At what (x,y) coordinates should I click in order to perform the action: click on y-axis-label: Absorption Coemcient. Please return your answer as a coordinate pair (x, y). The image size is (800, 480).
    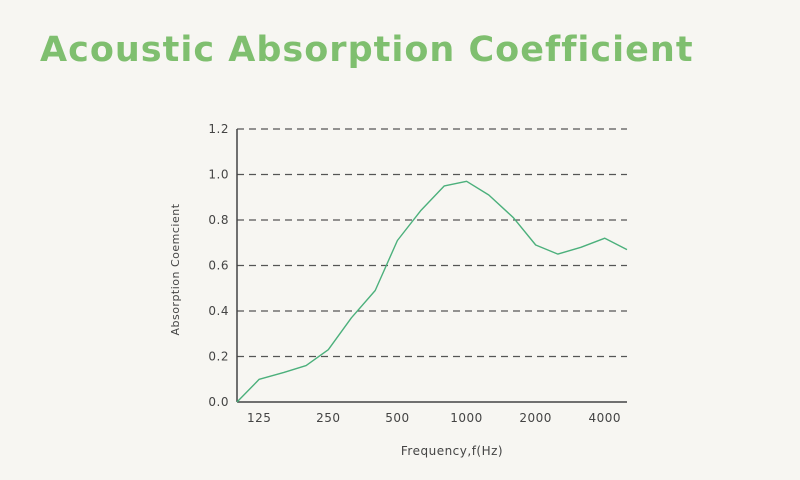
    Looking at the image, I should click on (175, 269).